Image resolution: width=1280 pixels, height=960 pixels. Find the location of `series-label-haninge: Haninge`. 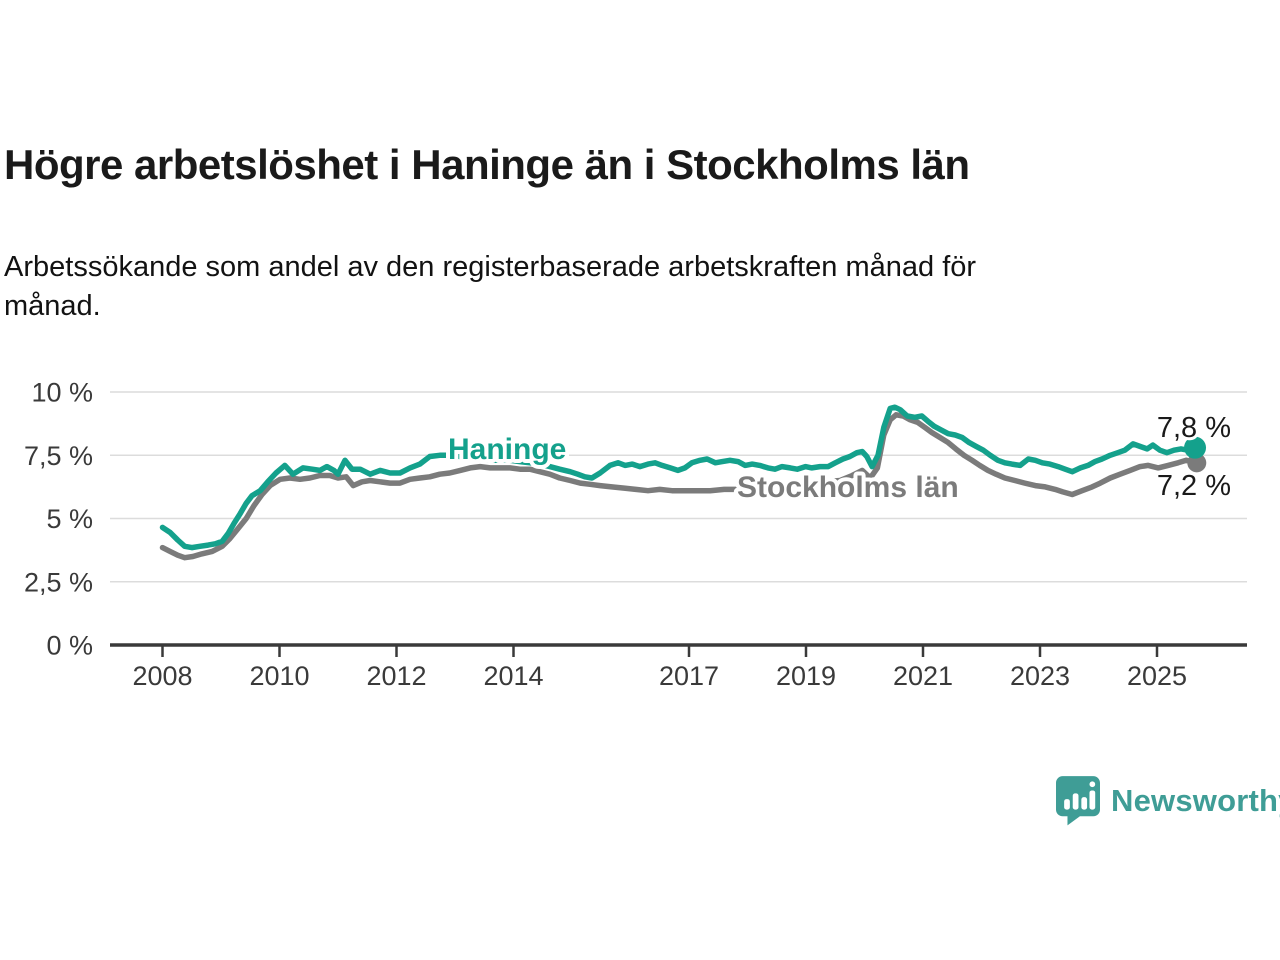

series-label-haninge: Haninge is located at coordinates (507, 449).